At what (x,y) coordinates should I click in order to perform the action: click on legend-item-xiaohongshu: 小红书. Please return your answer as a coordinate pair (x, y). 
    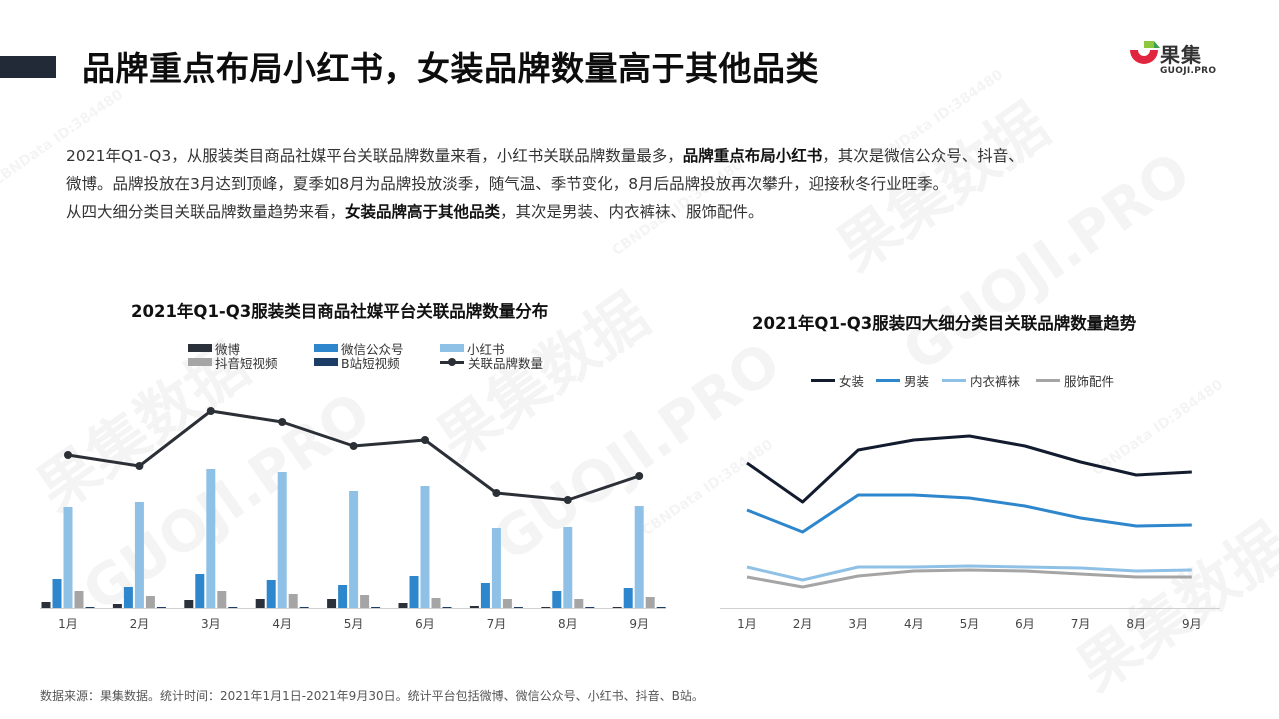
    Looking at the image, I should click on (472, 349).